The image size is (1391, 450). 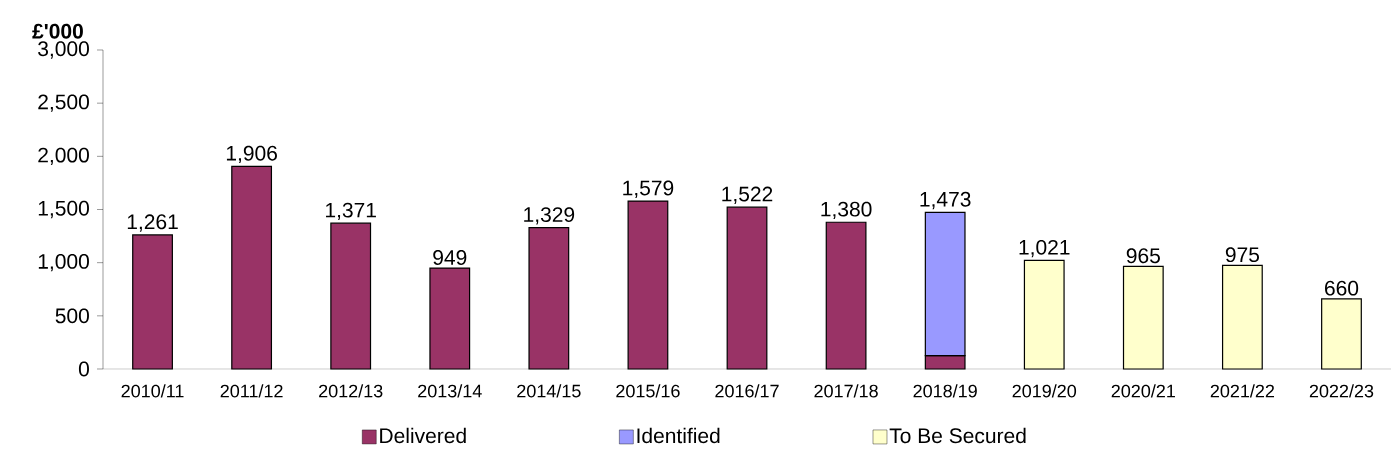 I want to click on y-tick-label: 2,500, so click(x=63, y=103).